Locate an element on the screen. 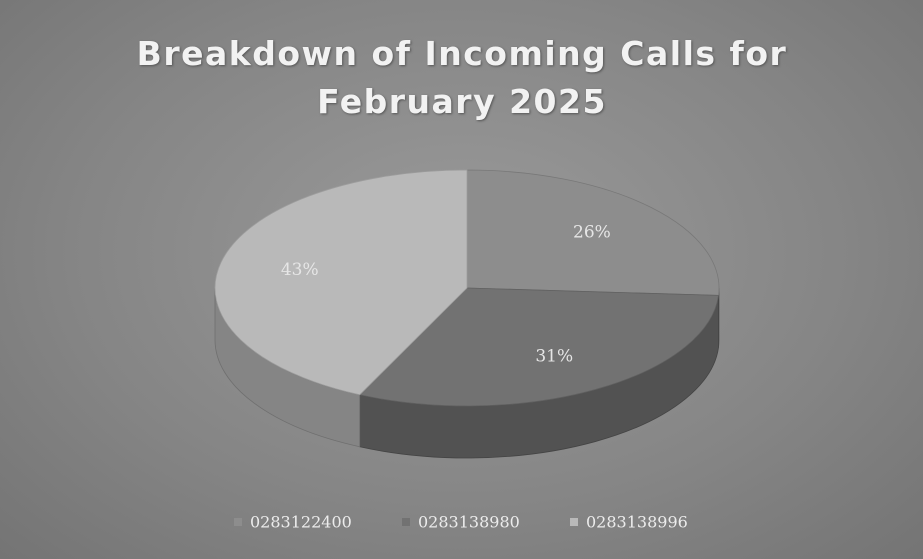 This screenshot has height=559, width=923. legend-label: 0283138996 is located at coordinates (637, 522).